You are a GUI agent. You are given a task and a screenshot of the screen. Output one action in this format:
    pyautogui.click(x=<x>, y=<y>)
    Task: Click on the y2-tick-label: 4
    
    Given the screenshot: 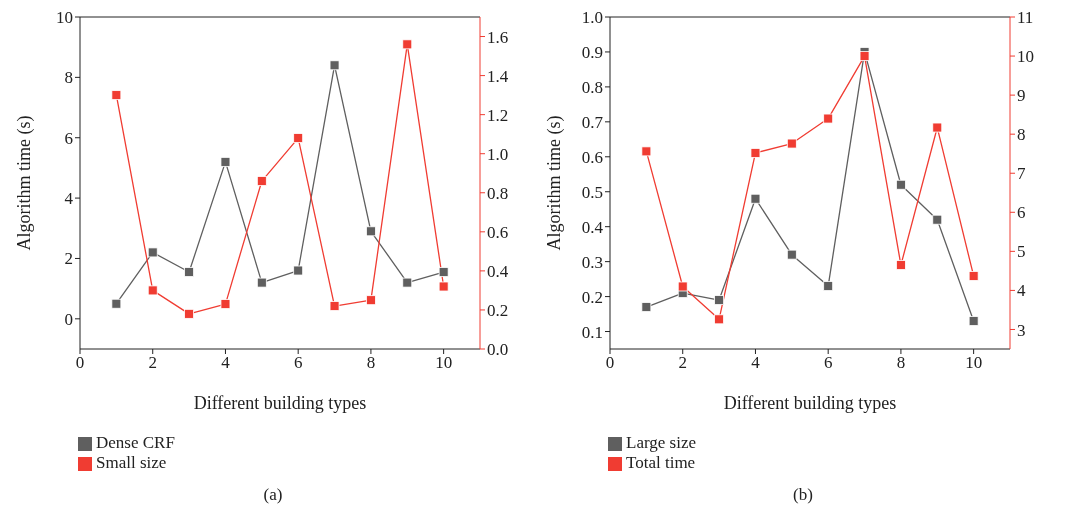 What is the action you would take?
    pyautogui.click(x=1021, y=291)
    